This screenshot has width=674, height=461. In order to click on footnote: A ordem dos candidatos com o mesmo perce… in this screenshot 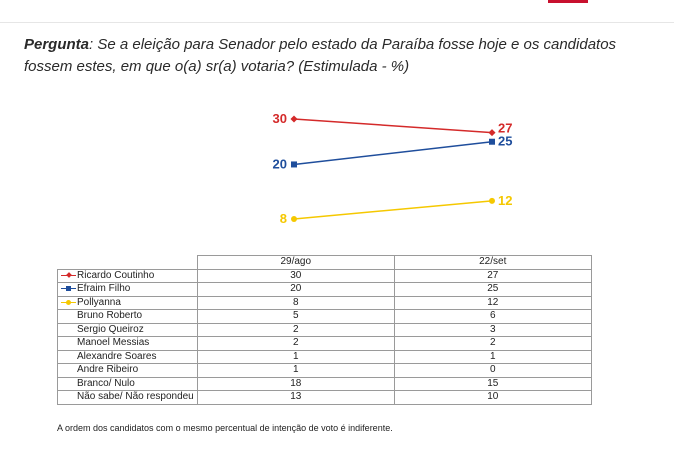, I will do `click(225, 428)`.